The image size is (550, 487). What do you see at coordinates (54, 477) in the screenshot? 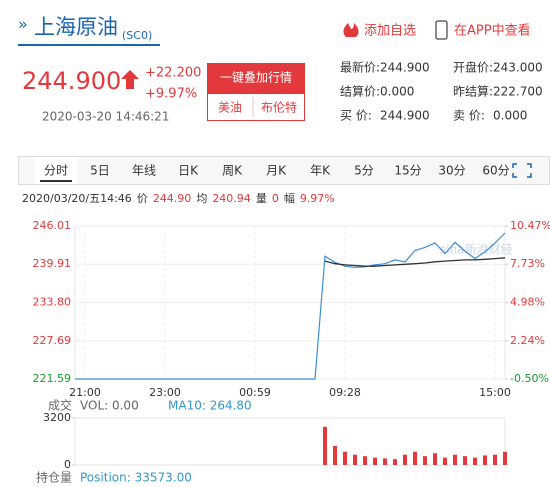
I see `position-label: 持仓量` at bounding box center [54, 477].